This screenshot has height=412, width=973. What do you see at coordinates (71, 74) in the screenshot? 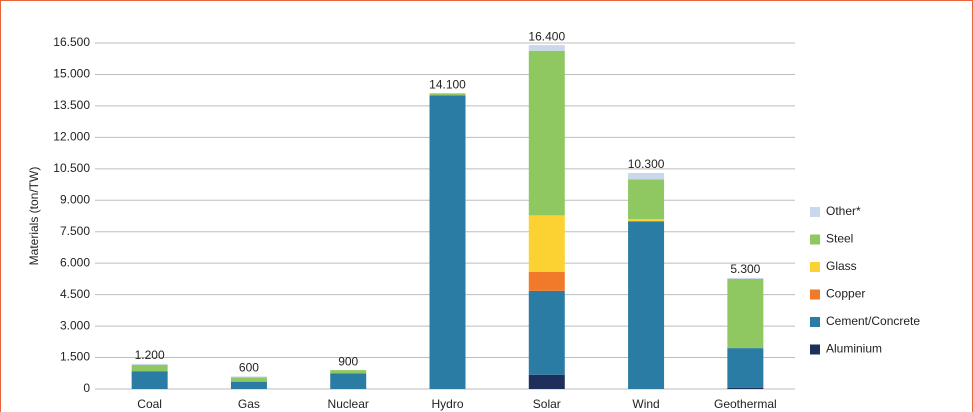
I see `y-tick-label: 15.000` at bounding box center [71, 74].